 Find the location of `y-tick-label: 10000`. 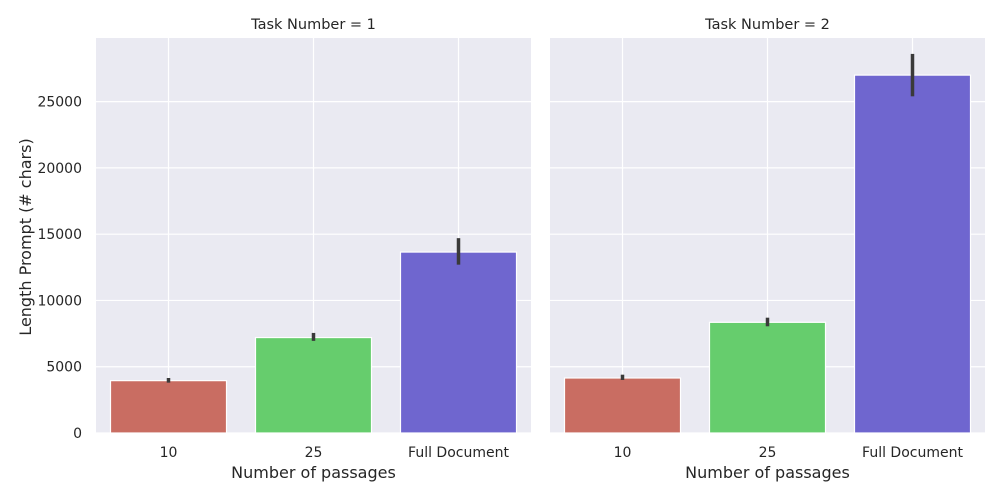

y-tick-label: 10000 is located at coordinates (59, 301).